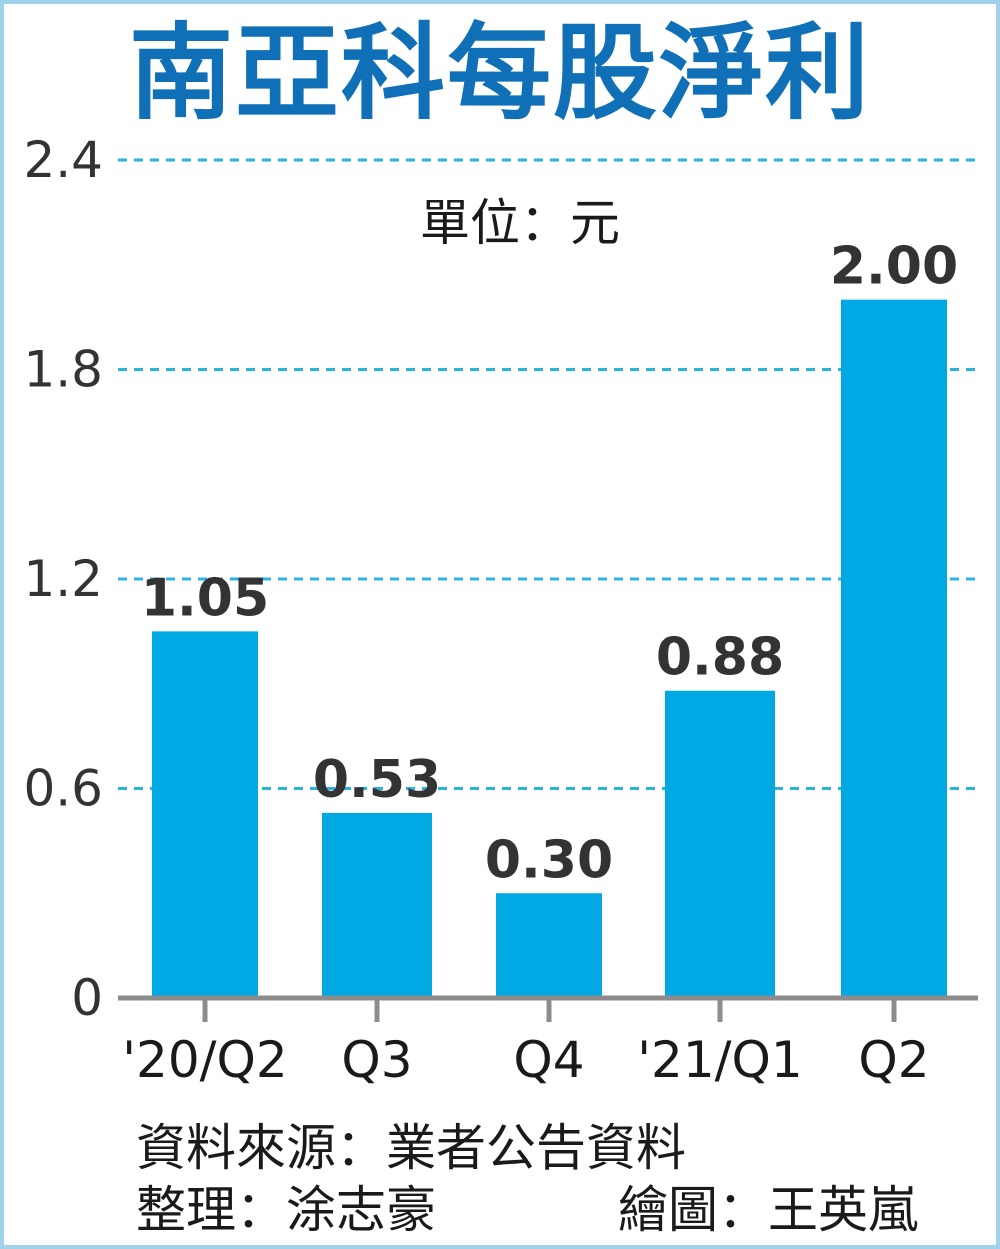  What do you see at coordinates (377, 780) in the screenshot?
I see `bar-value-label: 0.53` at bounding box center [377, 780].